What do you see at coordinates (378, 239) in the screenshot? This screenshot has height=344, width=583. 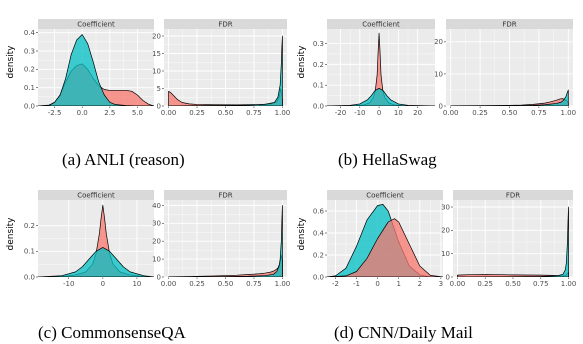 I see `panel-coefficient: Coefficient -2 -1 0 1 2 3 0.0 0.2 0.4 0.6` at bounding box center [378, 239].